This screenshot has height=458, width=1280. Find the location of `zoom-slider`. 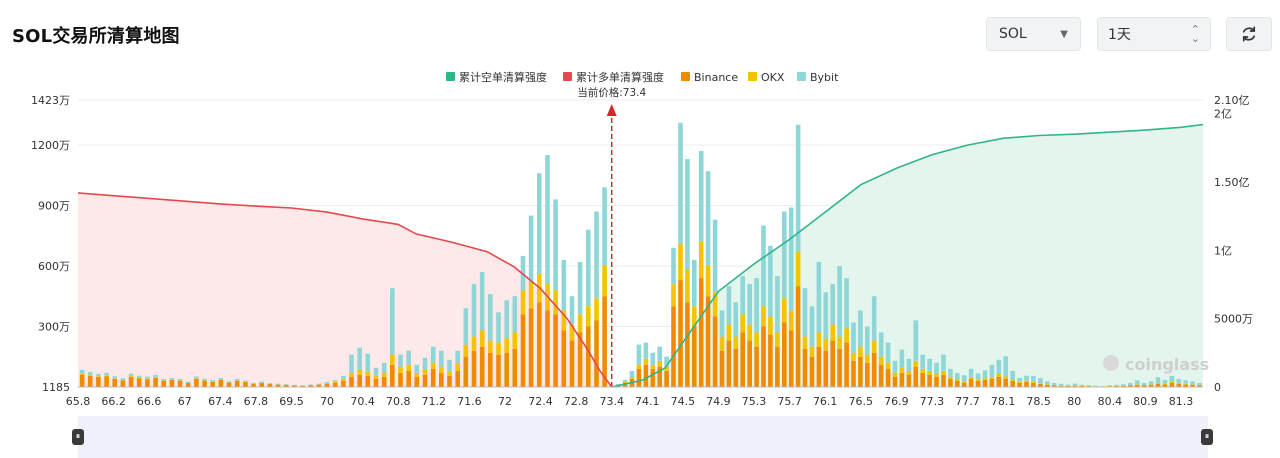

zoom-slider is located at coordinates (643, 437).